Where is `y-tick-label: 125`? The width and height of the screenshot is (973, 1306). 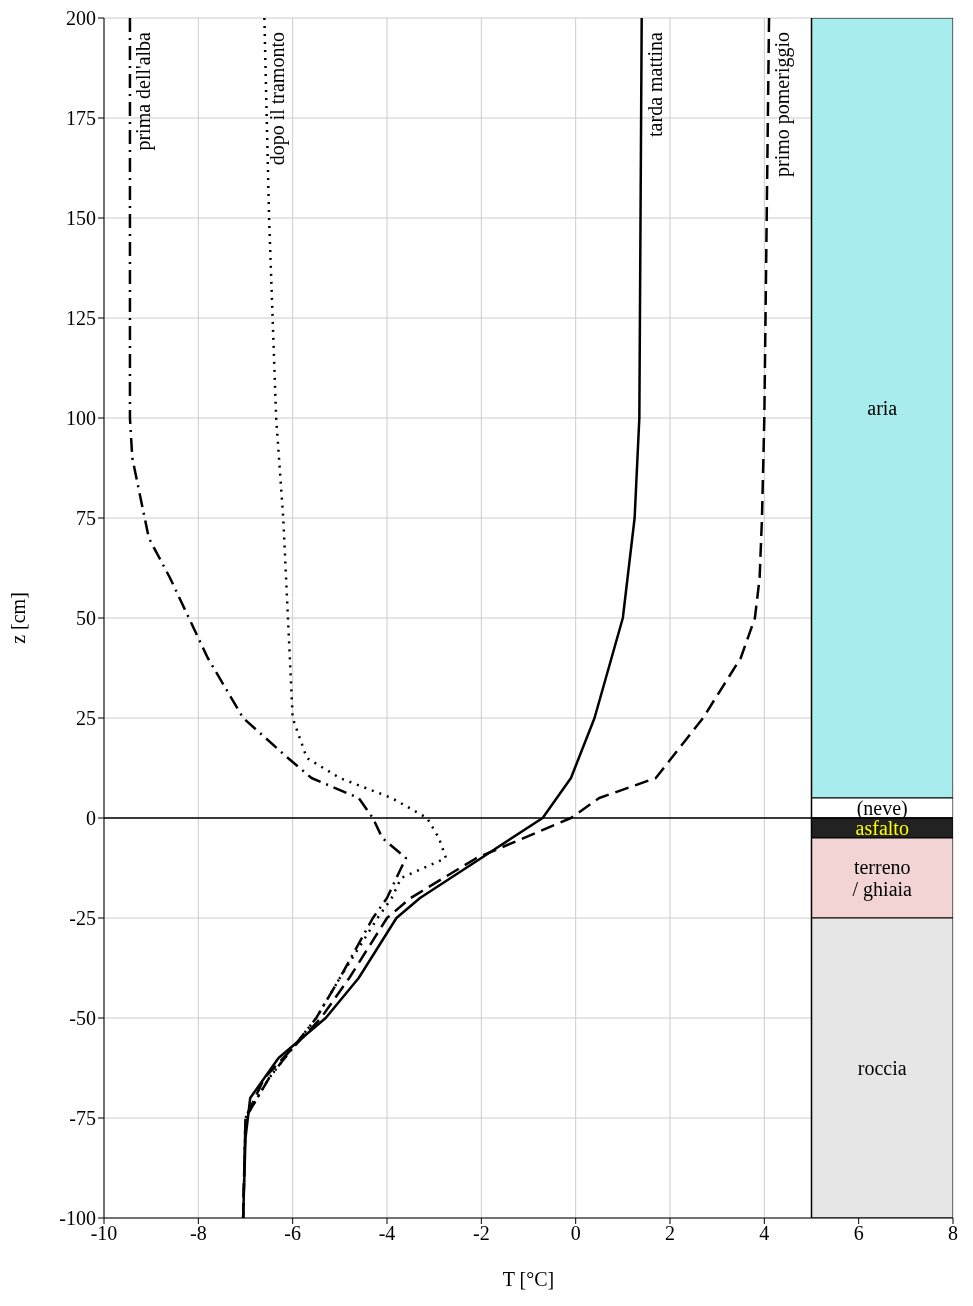
y-tick-label: 125 is located at coordinates (81, 318).